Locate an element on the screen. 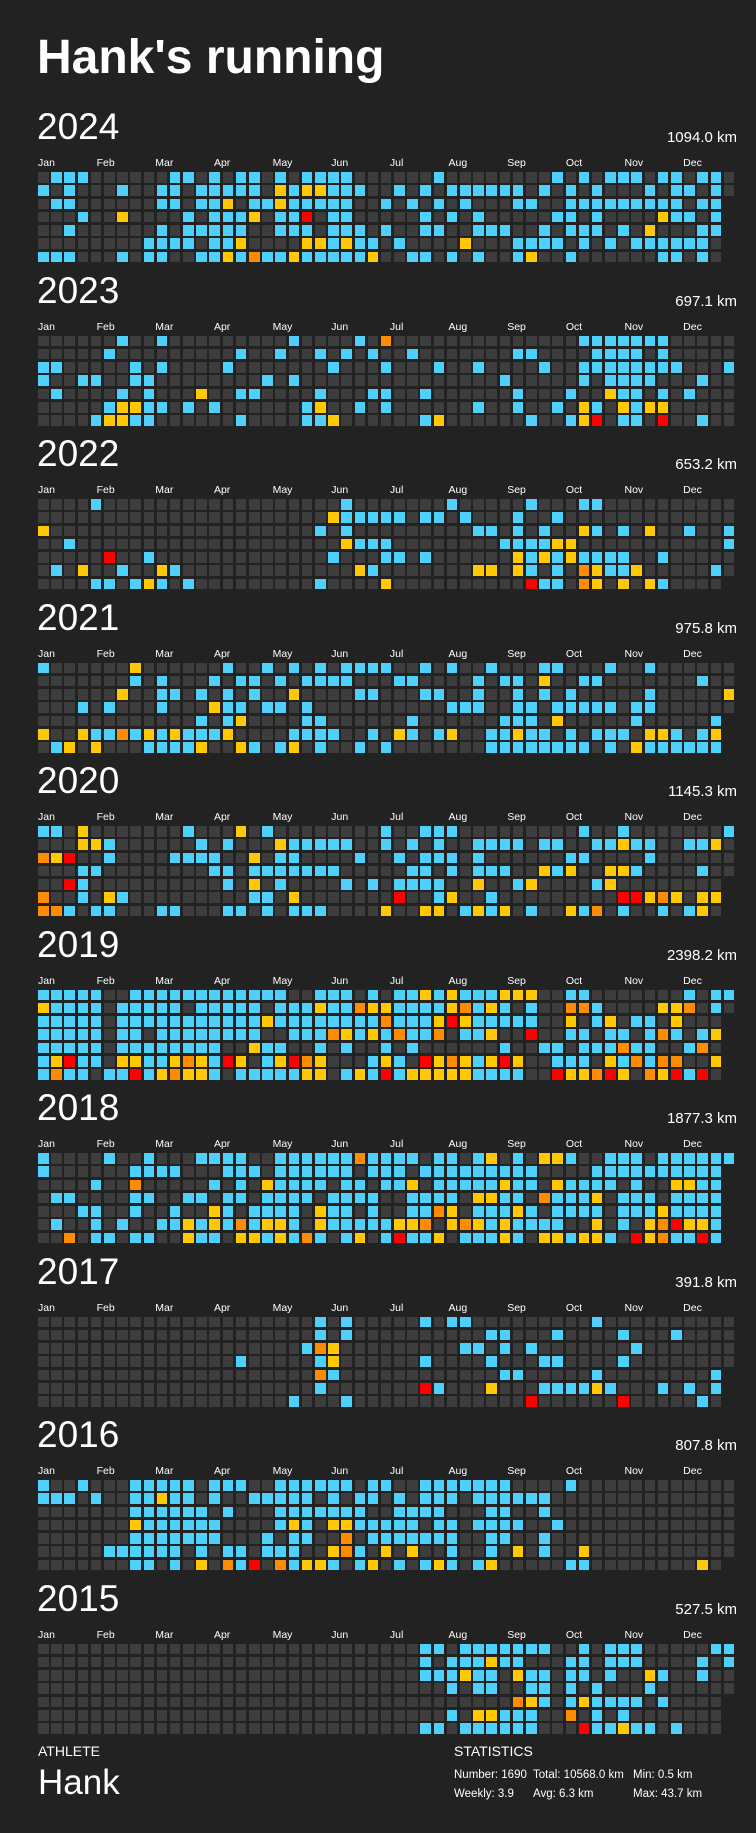  year-label: 2017 is located at coordinates (78, 1271).